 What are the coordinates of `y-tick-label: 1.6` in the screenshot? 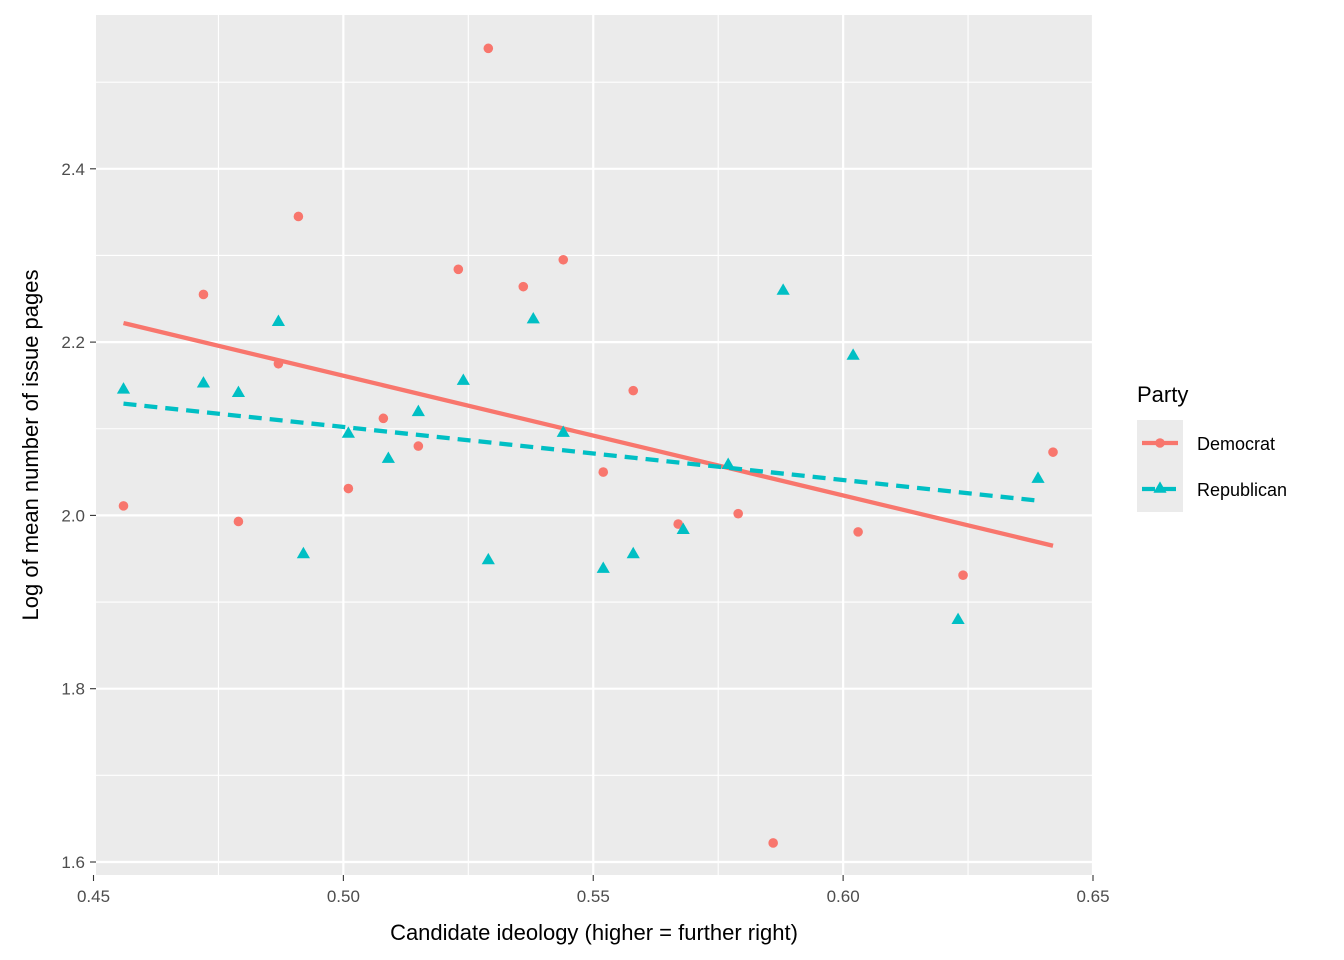 It's located at (73, 862).